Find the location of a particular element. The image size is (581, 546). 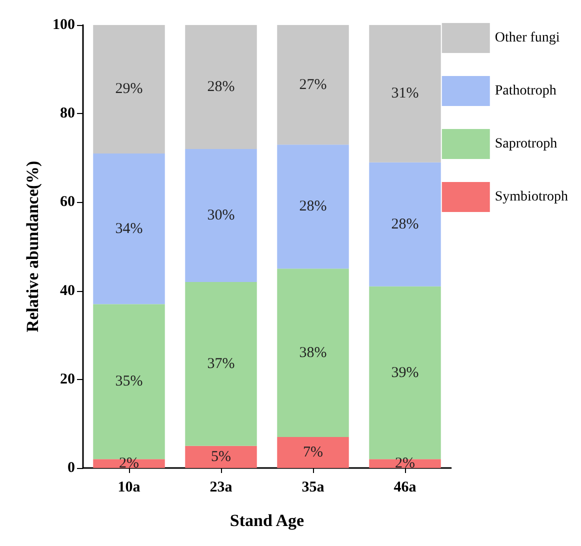

legend-label: Symbiotroph is located at coordinates (531, 197).